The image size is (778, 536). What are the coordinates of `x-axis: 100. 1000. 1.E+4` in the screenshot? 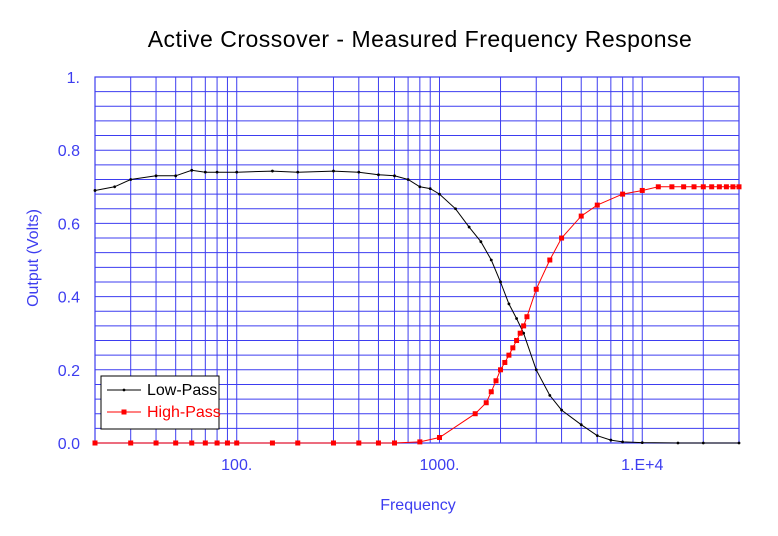 It's located at (442, 465).